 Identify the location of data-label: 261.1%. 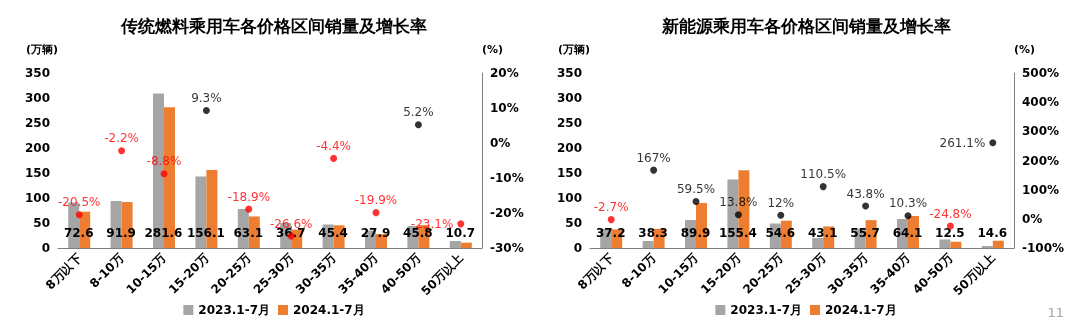
(962, 142).